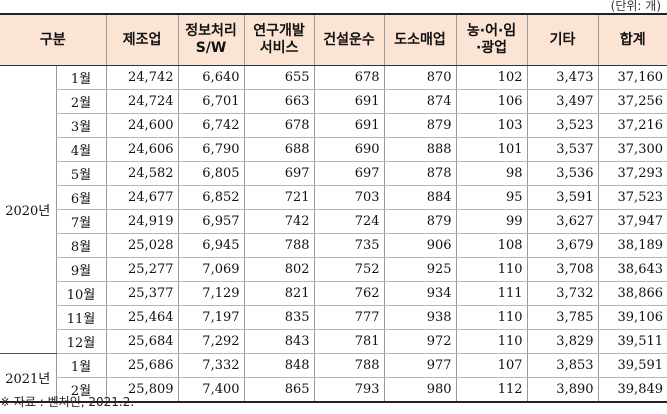  Describe the element at coordinates (491, 77) in the screenshot. I see `value-cell-agri-fishery-mining: 102` at that location.